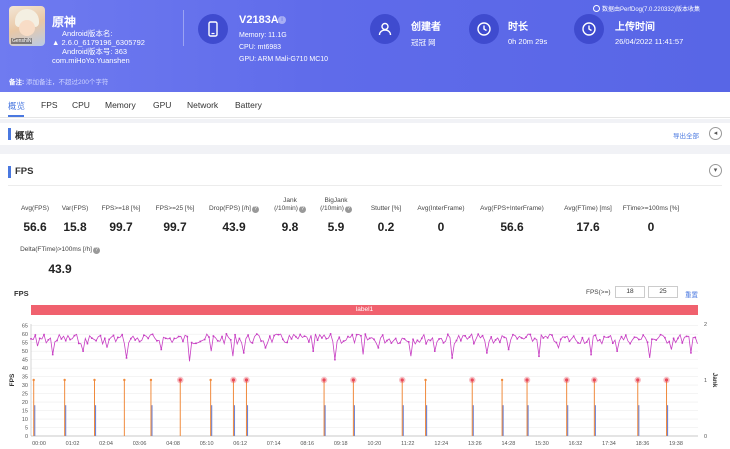 Image resolution: width=730 pixels, height=449 pixels. I want to click on export-all-link: 导出全部, so click(686, 136).